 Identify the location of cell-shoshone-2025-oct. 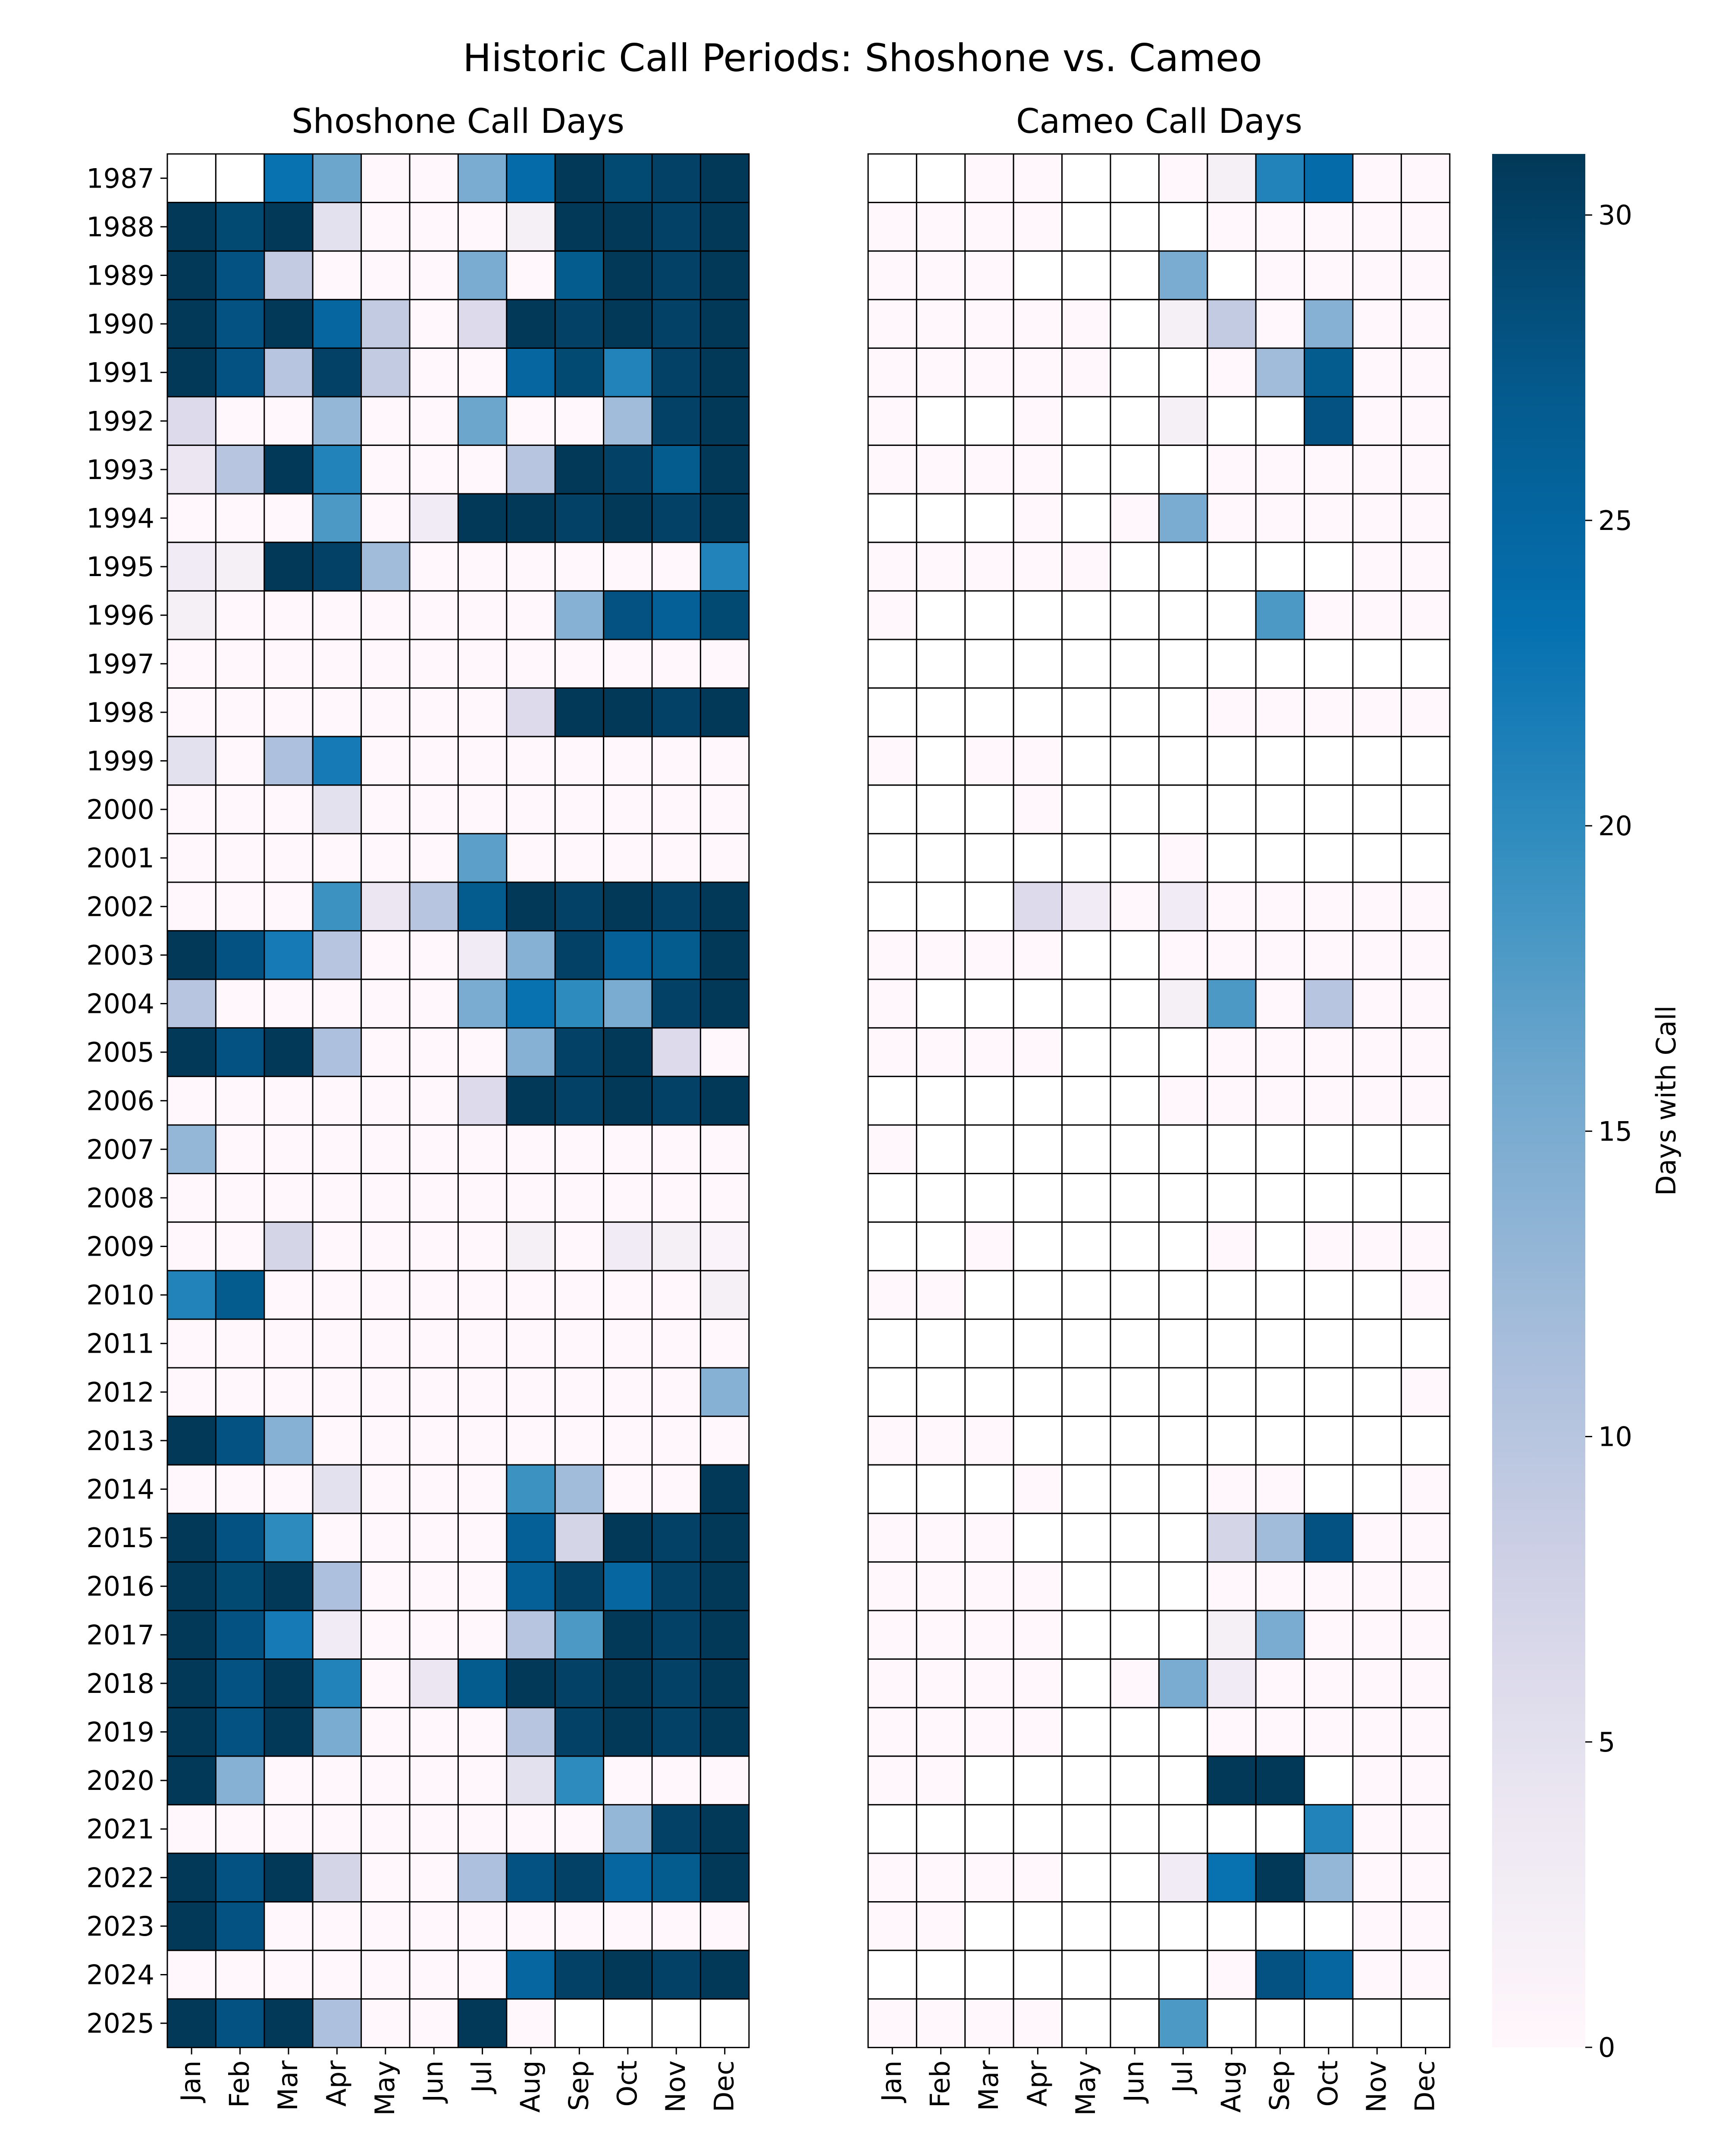
(628, 2023).